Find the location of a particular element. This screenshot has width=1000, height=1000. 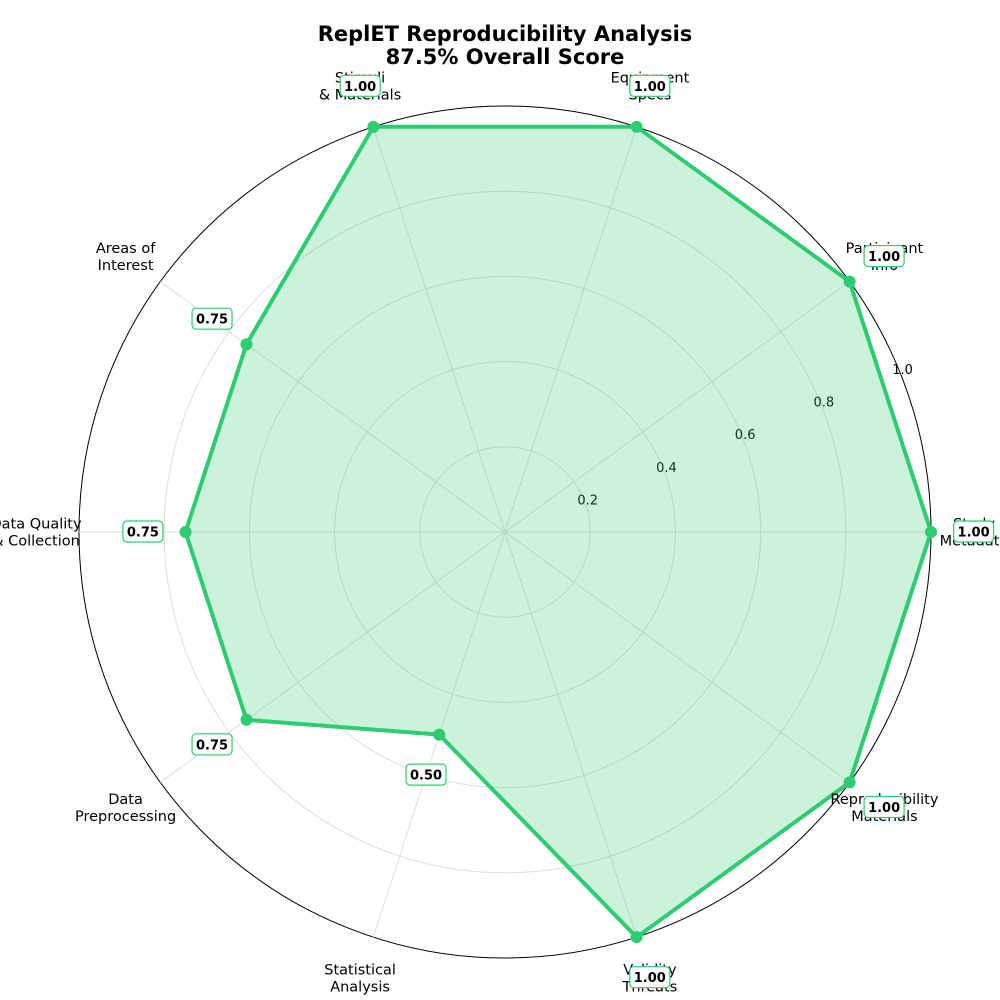

value-label: 0.50 is located at coordinates (426, 774).